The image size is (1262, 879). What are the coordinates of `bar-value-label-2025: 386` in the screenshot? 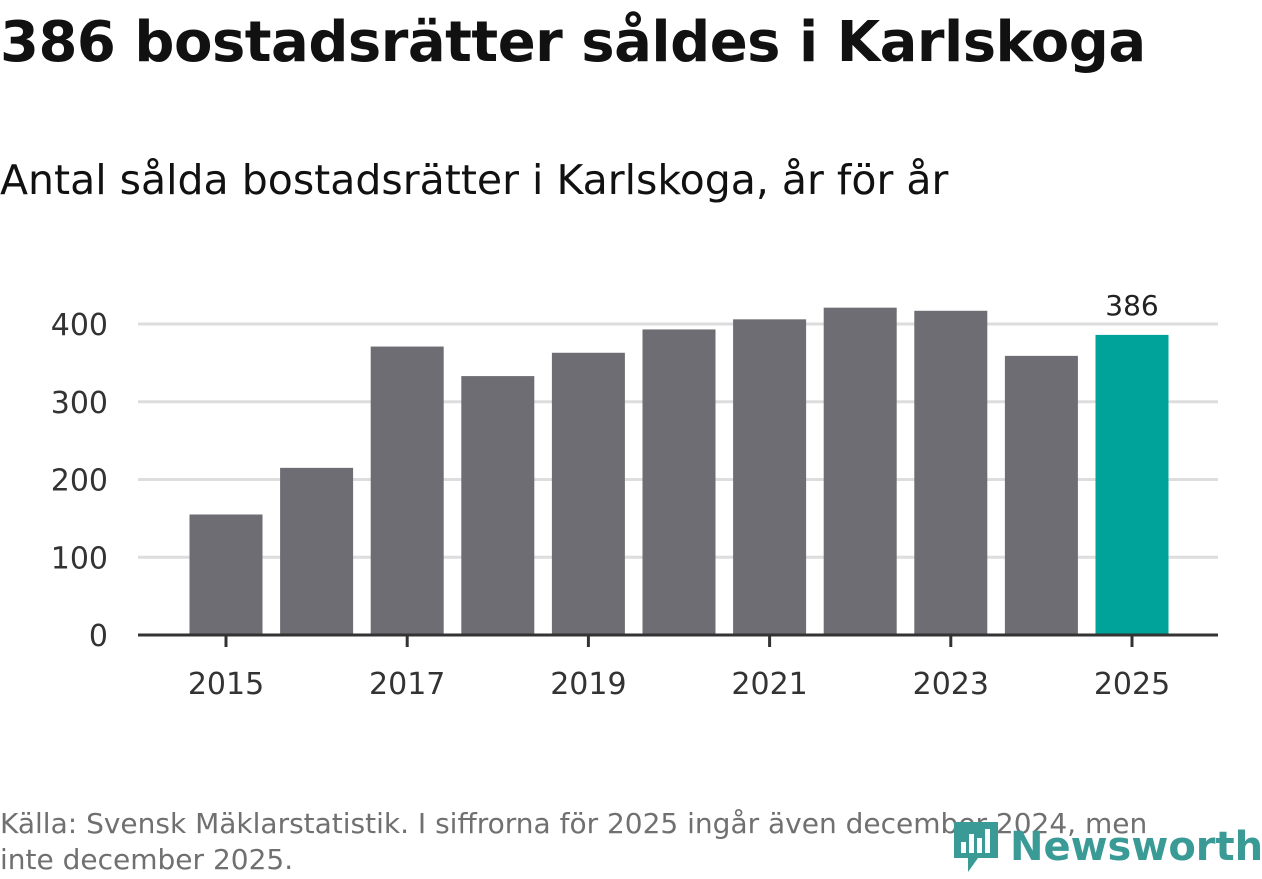 It's located at (1131, 305).